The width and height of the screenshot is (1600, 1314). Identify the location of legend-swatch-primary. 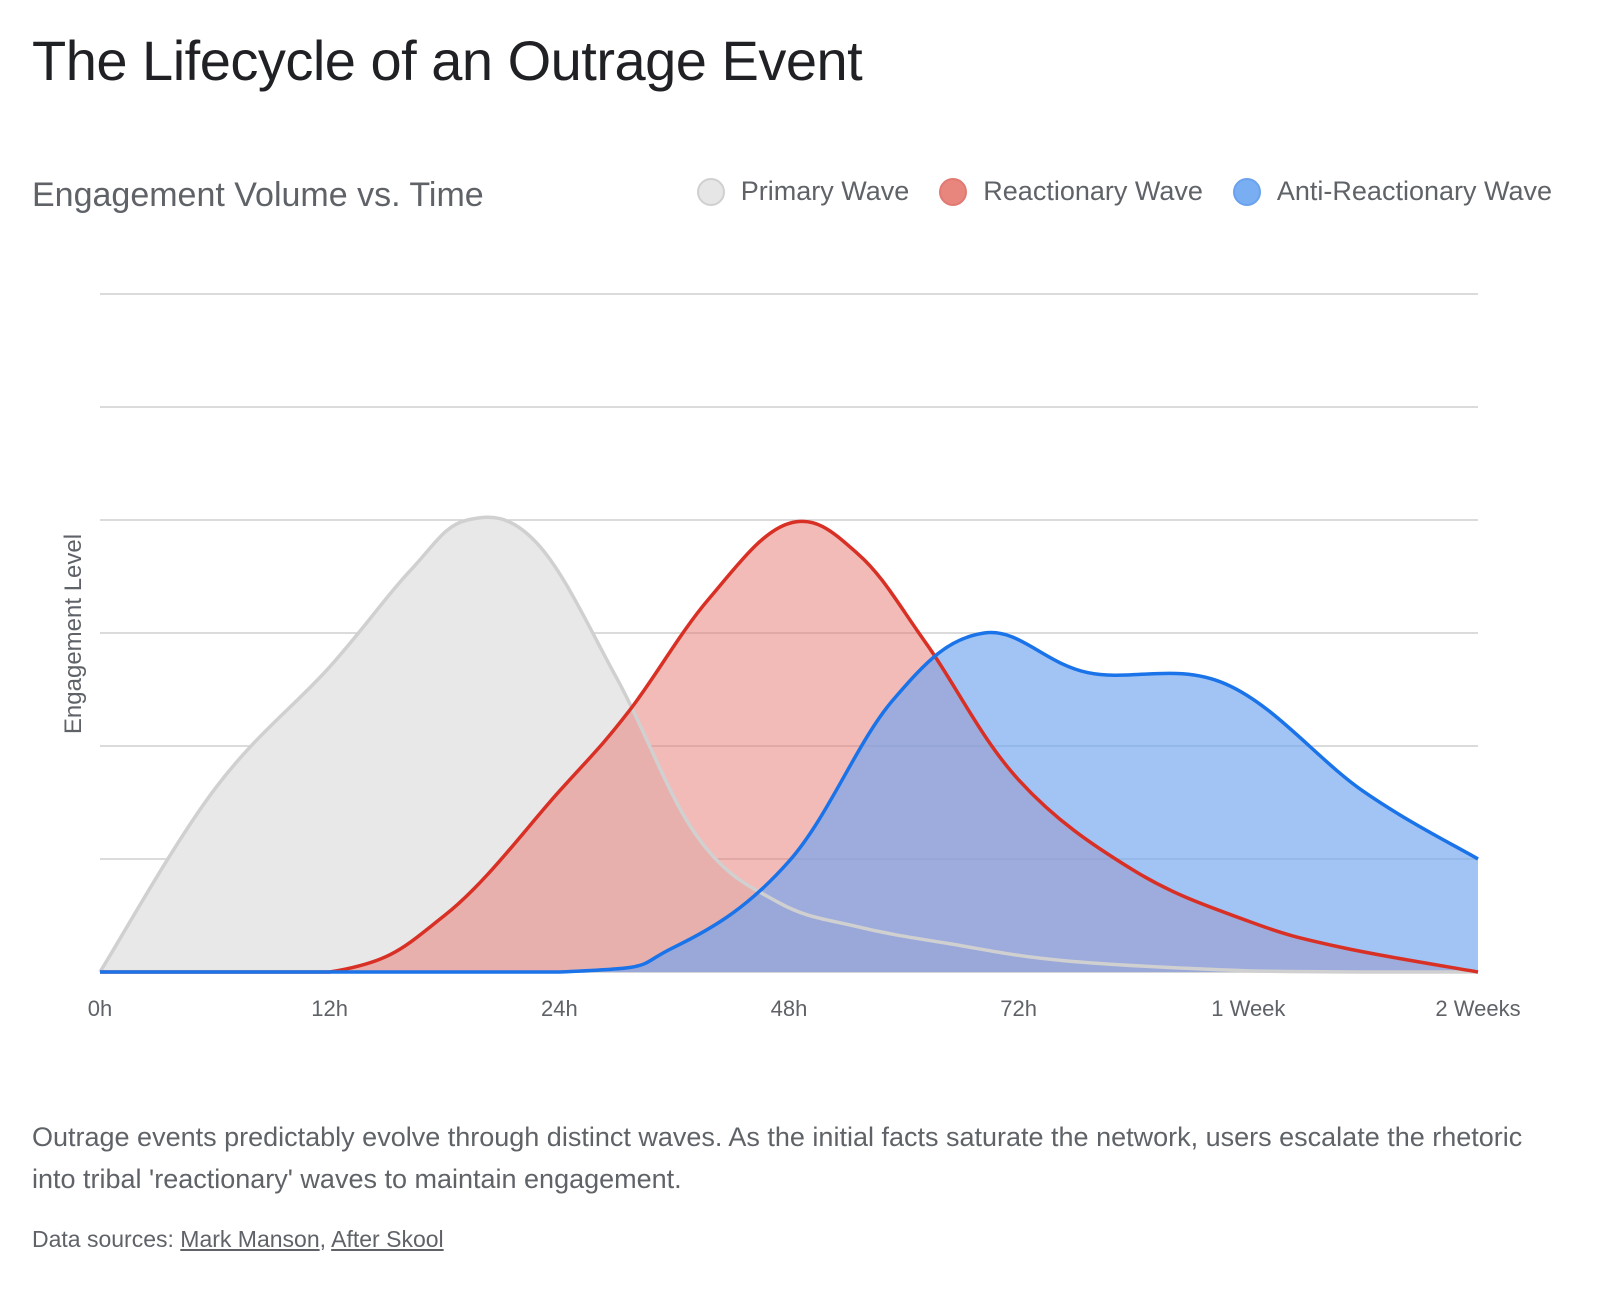
(710, 191).